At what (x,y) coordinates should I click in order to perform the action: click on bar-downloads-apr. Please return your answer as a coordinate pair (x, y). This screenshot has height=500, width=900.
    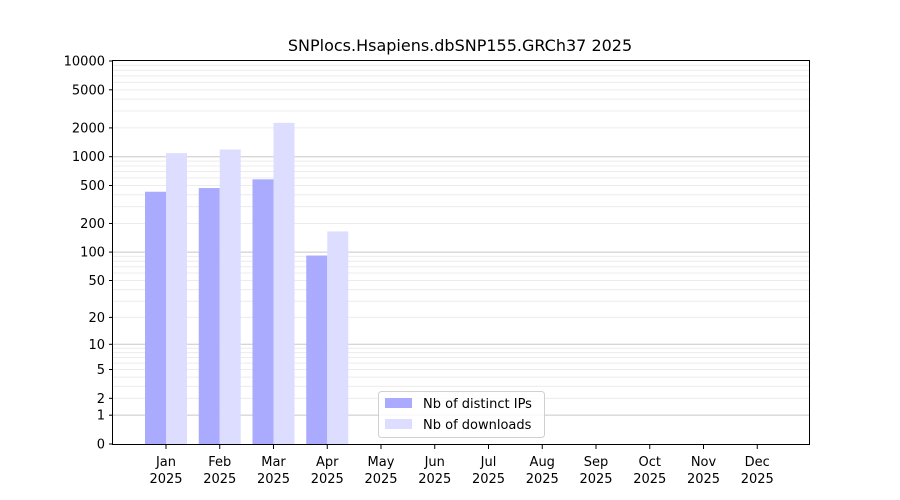
    Looking at the image, I should click on (338, 337).